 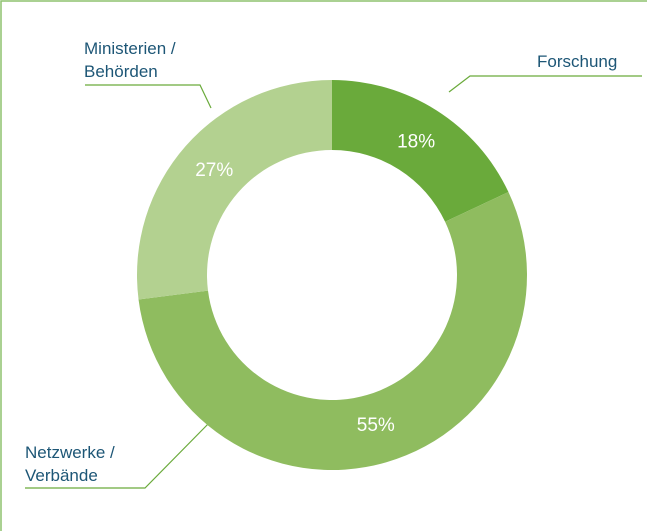 I want to click on category-label: Ministerien / Behörden, so click(x=130, y=60).